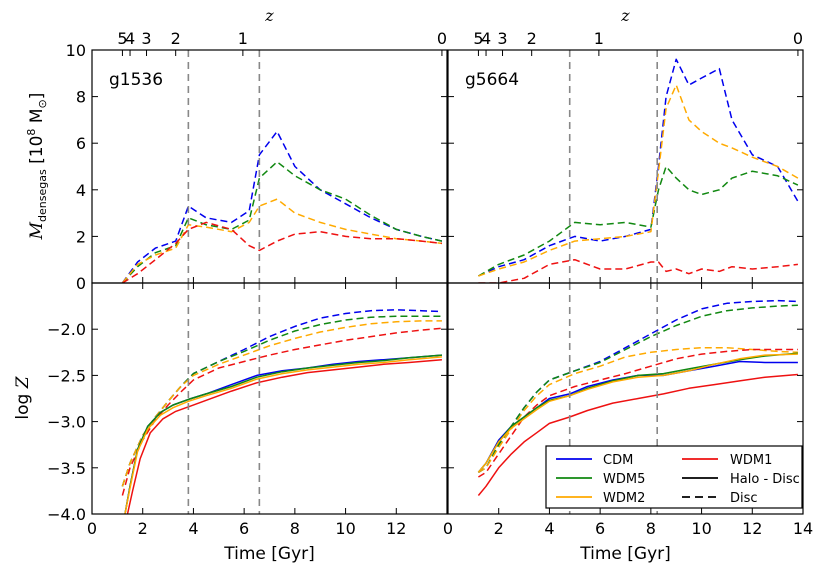 Image resolution: width=830 pixels, height=573 pixels. I want to click on y-tick-label: −2.5, so click(66, 375).